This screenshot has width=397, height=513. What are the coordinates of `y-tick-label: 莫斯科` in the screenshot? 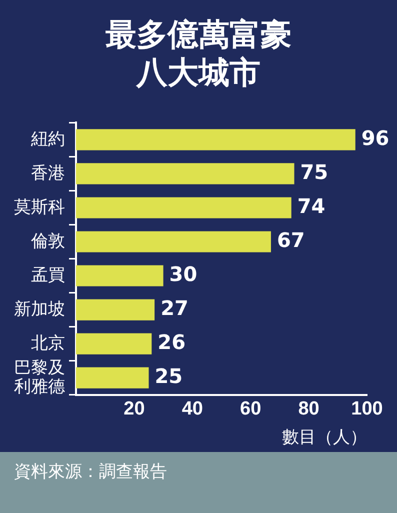 It's located at (39, 206).